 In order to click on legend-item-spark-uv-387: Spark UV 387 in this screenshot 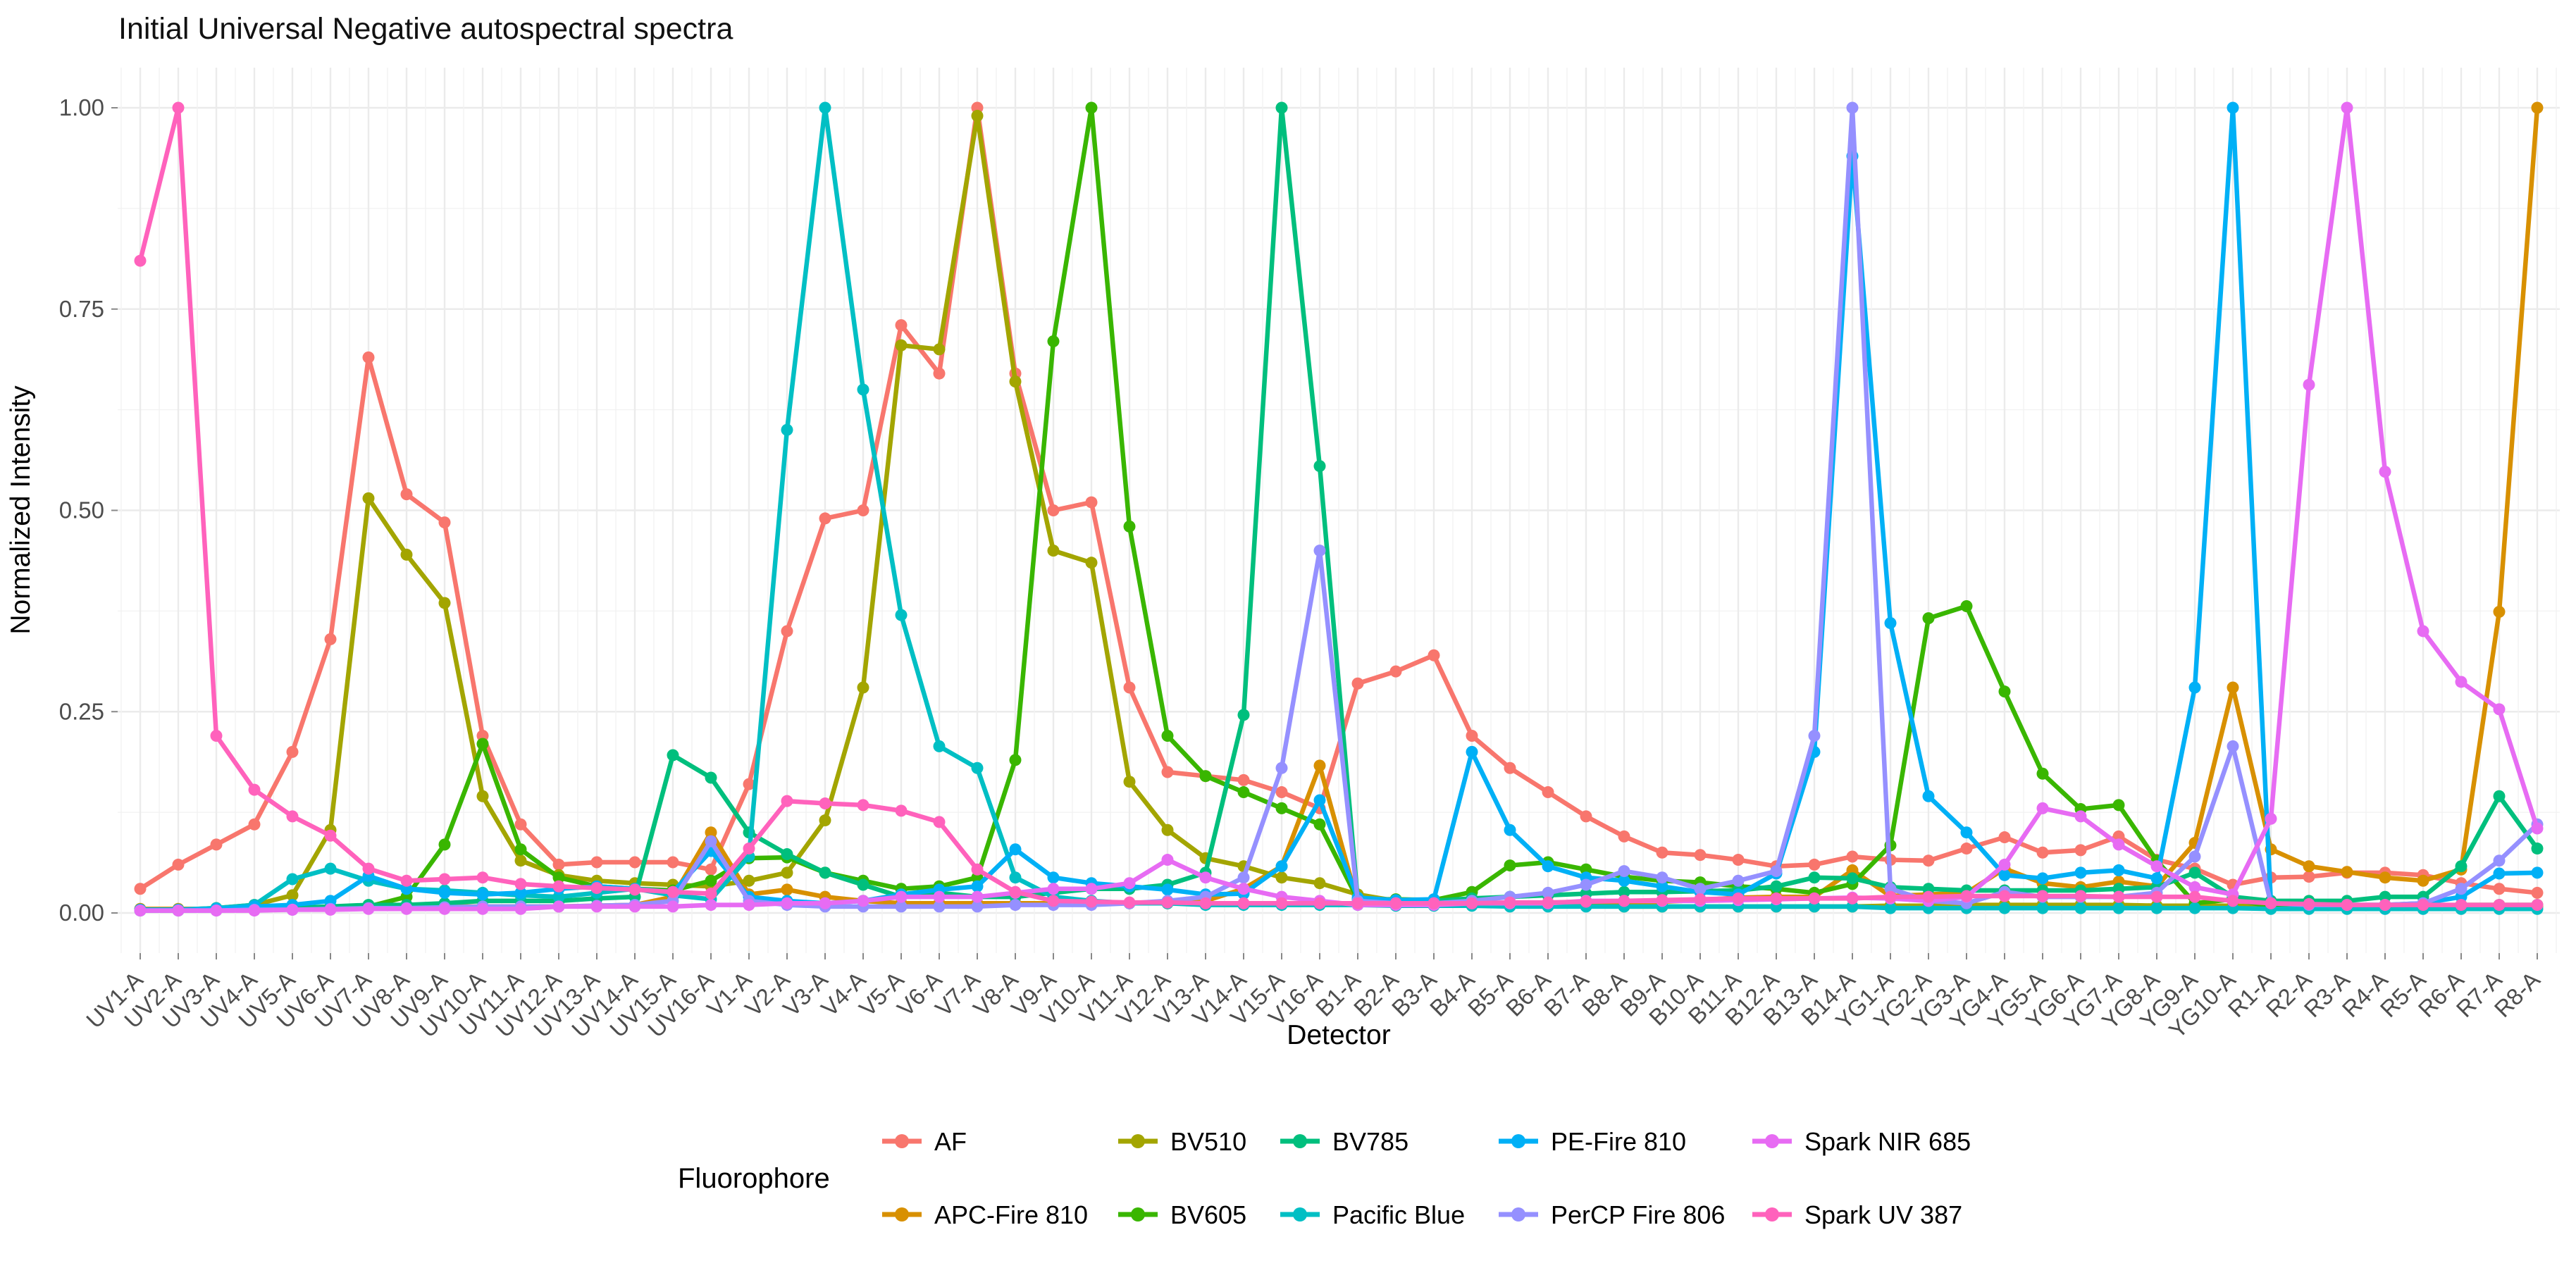, I will do `click(1857, 1214)`.